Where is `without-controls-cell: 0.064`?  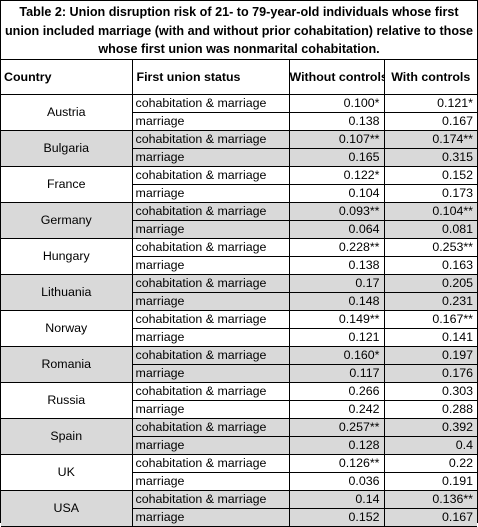 without-controls-cell: 0.064 is located at coordinates (336, 229).